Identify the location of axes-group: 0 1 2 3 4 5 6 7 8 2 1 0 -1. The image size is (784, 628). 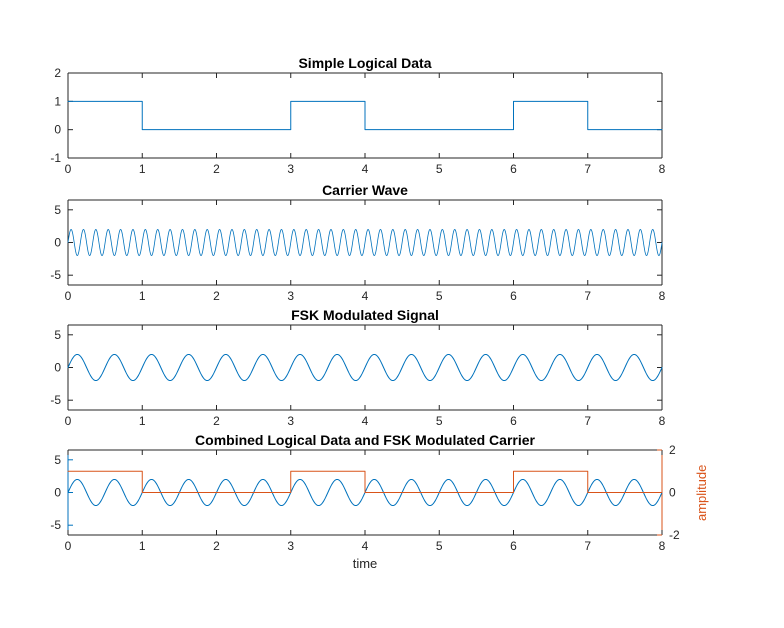
(357, 121).